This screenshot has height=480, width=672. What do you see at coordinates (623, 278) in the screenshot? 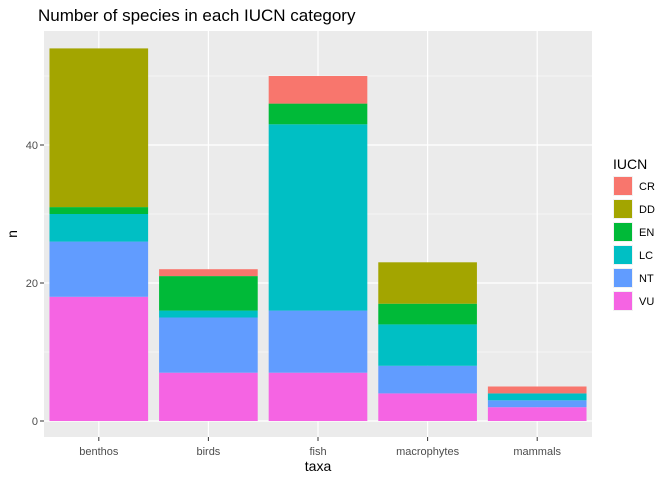
I see `legend-key-nt` at bounding box center [623, 278].